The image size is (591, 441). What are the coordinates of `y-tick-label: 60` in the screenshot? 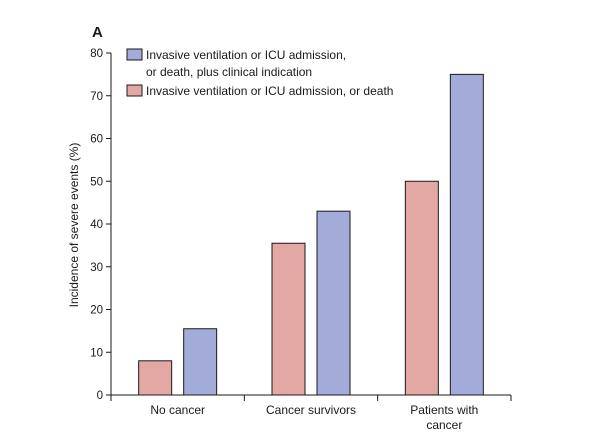 It's located at (96, 140).